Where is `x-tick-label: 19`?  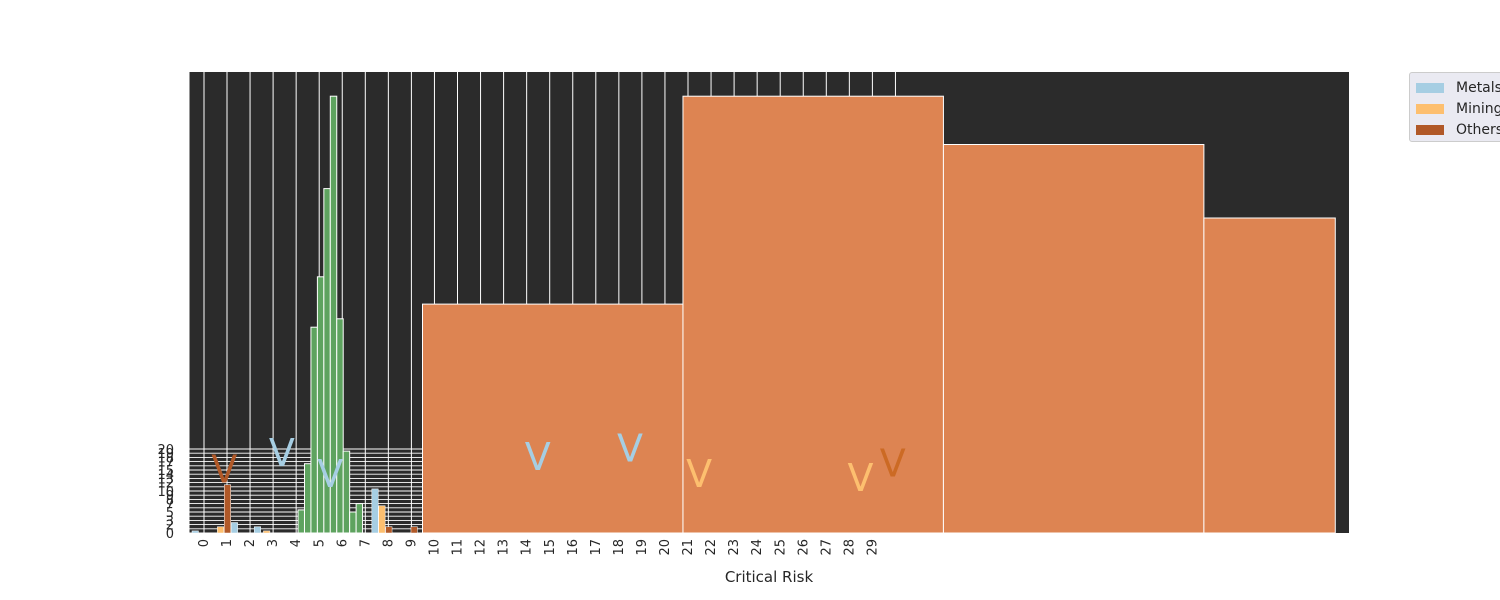 x-tick-label: 19 is located at coordinates (642, 547).